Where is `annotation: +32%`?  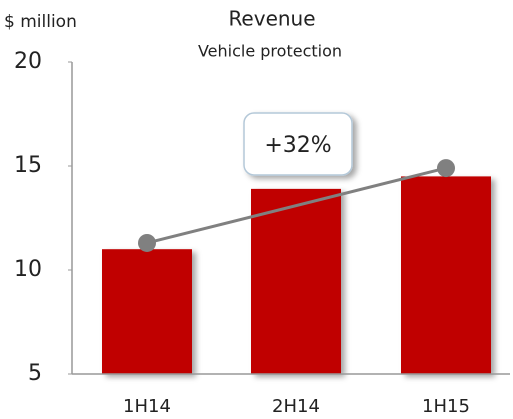
annotation: +32% is located at coordinates (297, 145).